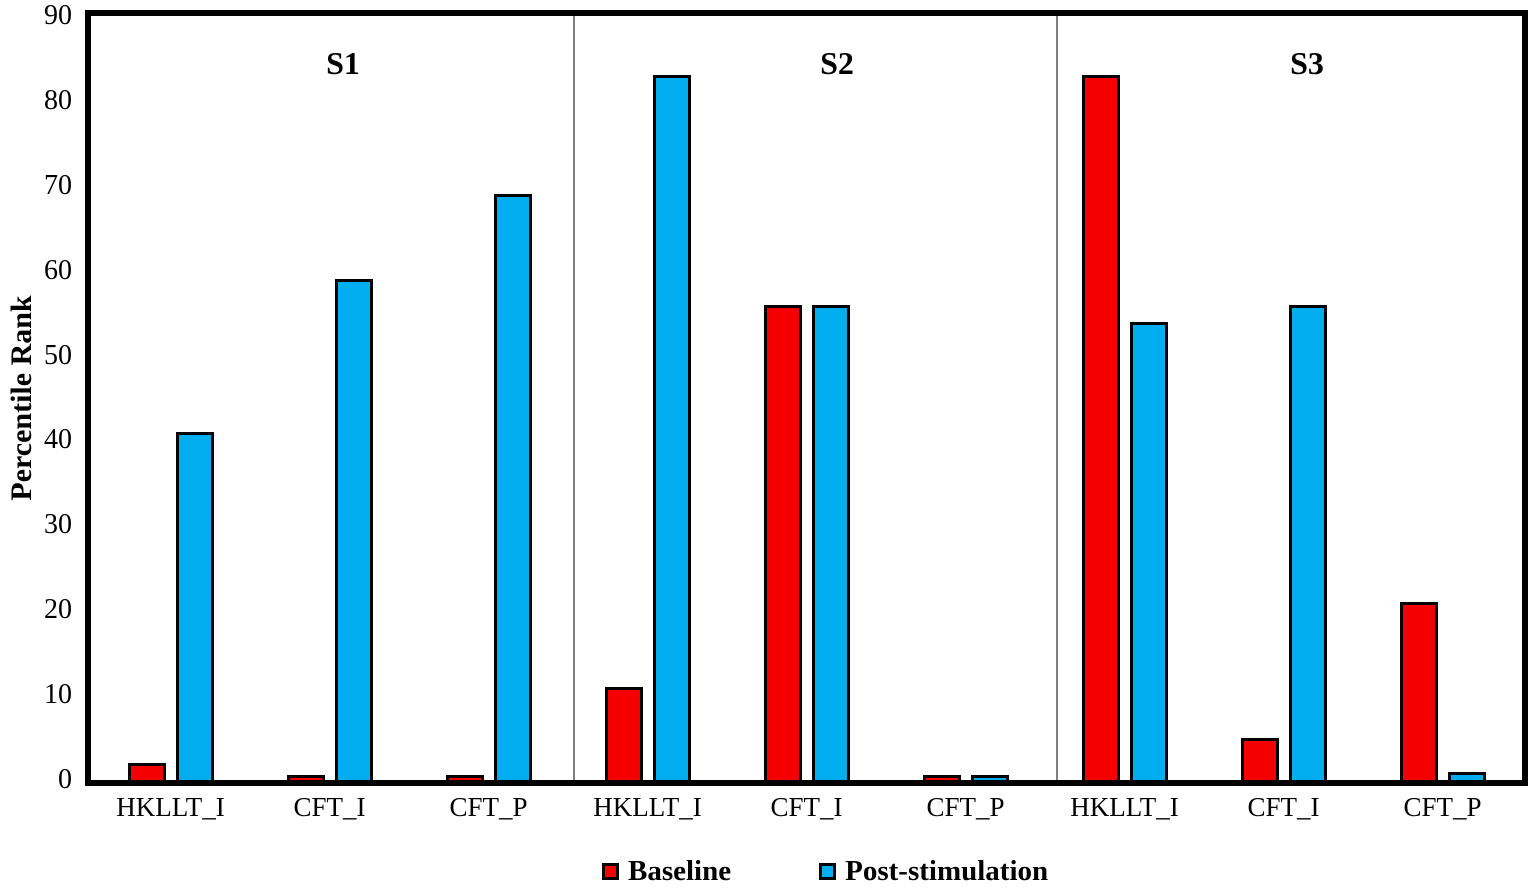  I want to click on legend-item-baseline: Baseline, so click(666, 871).